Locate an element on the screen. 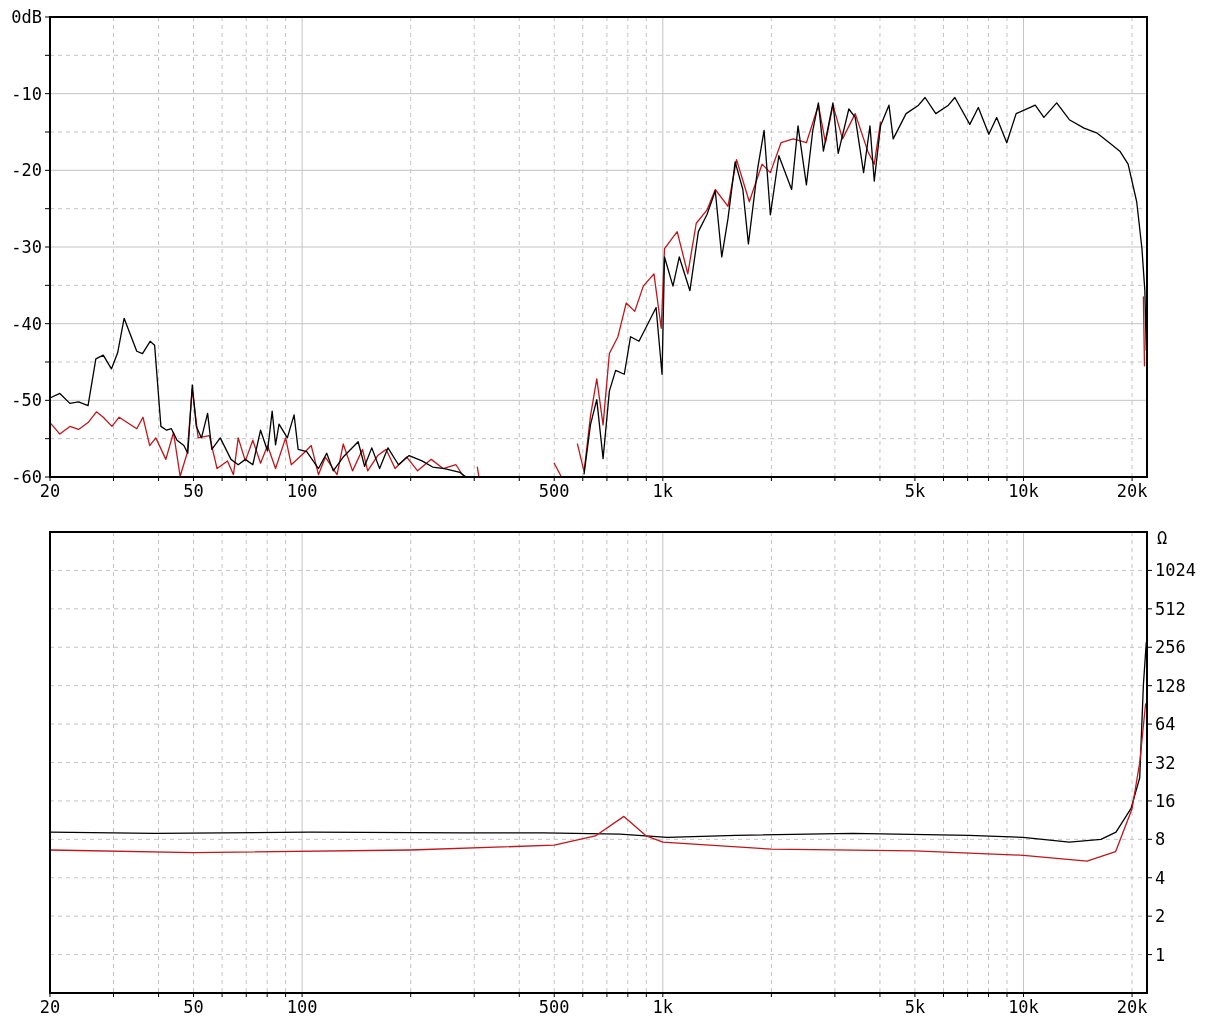 This screenshot has height=1023, width=1213. y-tick-label: 4 is located at coordinates (1160, 877).